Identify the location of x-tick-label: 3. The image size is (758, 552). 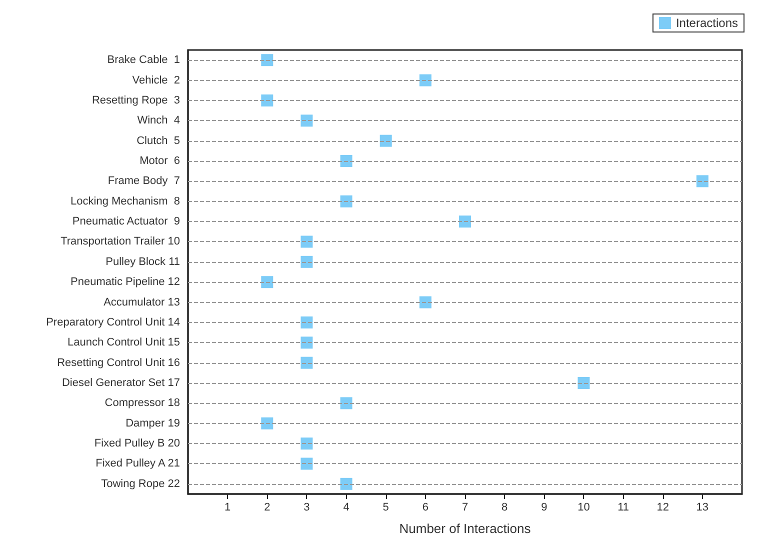
(307, 508).